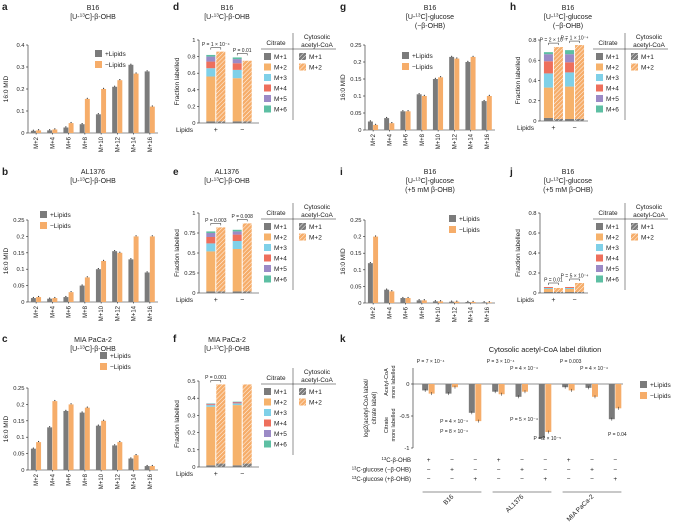 The width and height of the screenshot is (685, 529). What do you see at coordinates (438, 181) in the screenshot?
I see `title-span: C]-glucose` at bounding box center [438, 181].